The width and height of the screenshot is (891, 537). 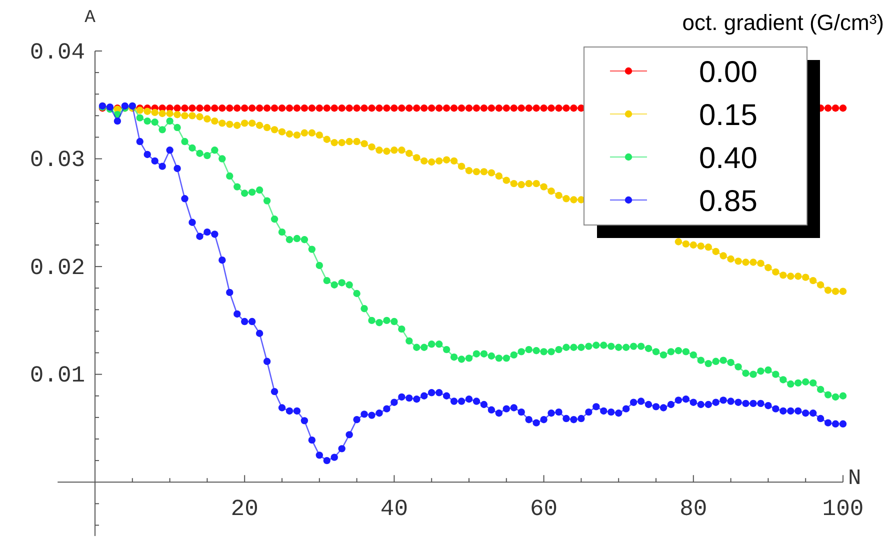 I want to click on legend-title: oct. gradient (G/cm³), so click(x=783, y=22).